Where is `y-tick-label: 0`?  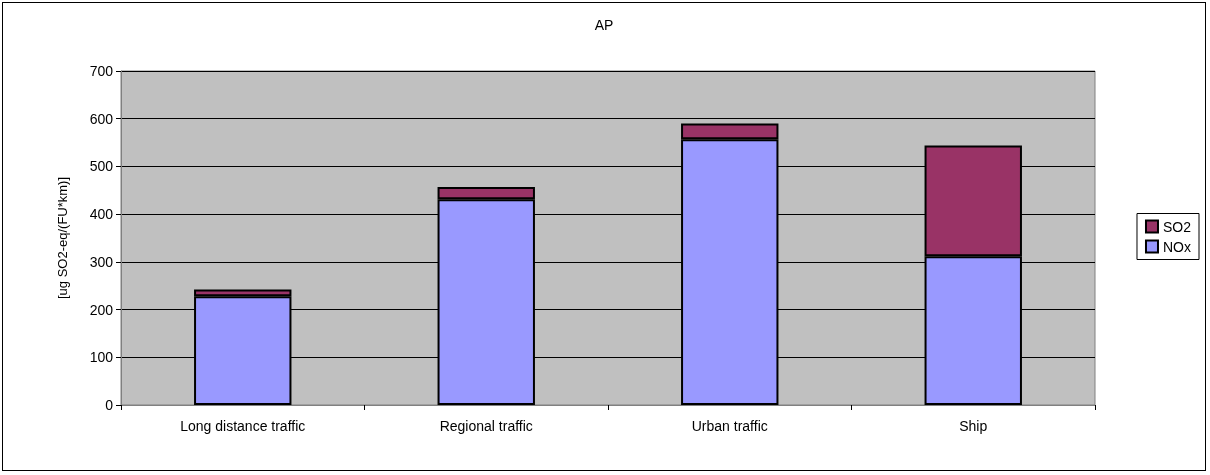 y-tick-label: 0 is located at coordinates (109, 405).